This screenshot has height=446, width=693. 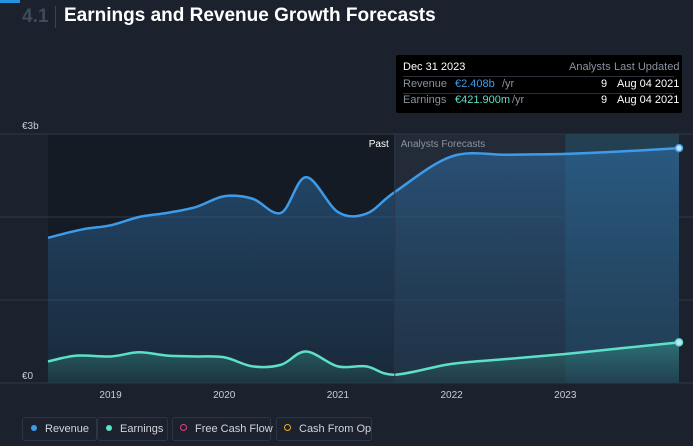 What do you see at coordinates (224, 395) in the screenshot?
I see `x-tick-label: 2020` at bounding box center [224, 395].